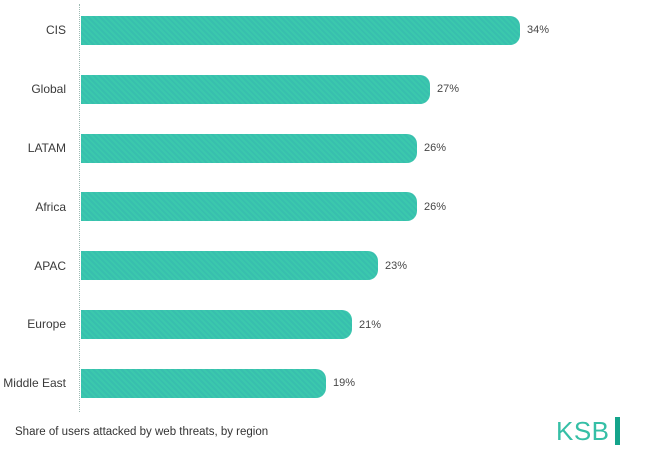 The height and width of the screenshot is (465, 660). I want to click on category-label: Middle East, so click(34, 383).